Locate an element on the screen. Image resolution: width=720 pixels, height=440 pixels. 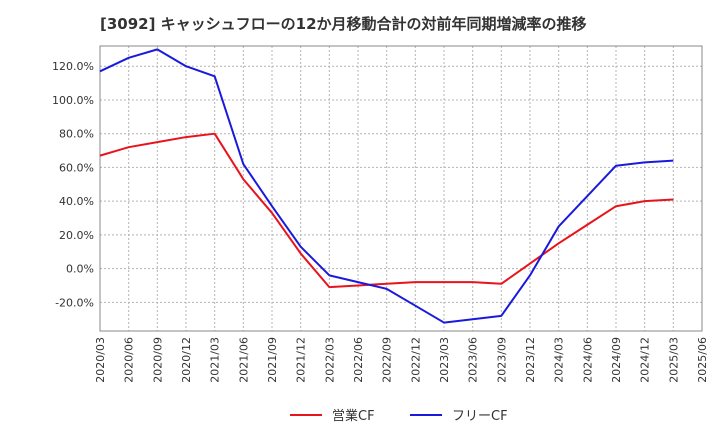
y-tick-label: 120.0% is located at coordinates (73, 66).